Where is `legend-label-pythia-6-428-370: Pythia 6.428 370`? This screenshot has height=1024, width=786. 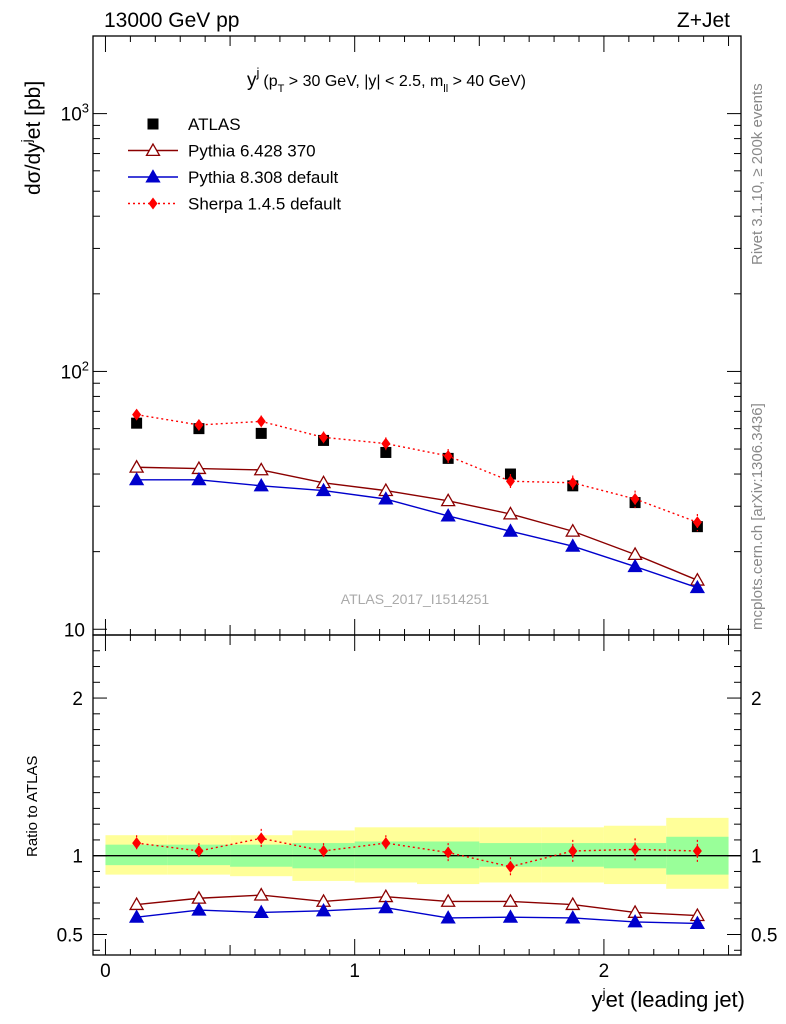
legend-label-pythia-6-428-370: Pythia 6.428 370 is located at coordinates (252, 151).